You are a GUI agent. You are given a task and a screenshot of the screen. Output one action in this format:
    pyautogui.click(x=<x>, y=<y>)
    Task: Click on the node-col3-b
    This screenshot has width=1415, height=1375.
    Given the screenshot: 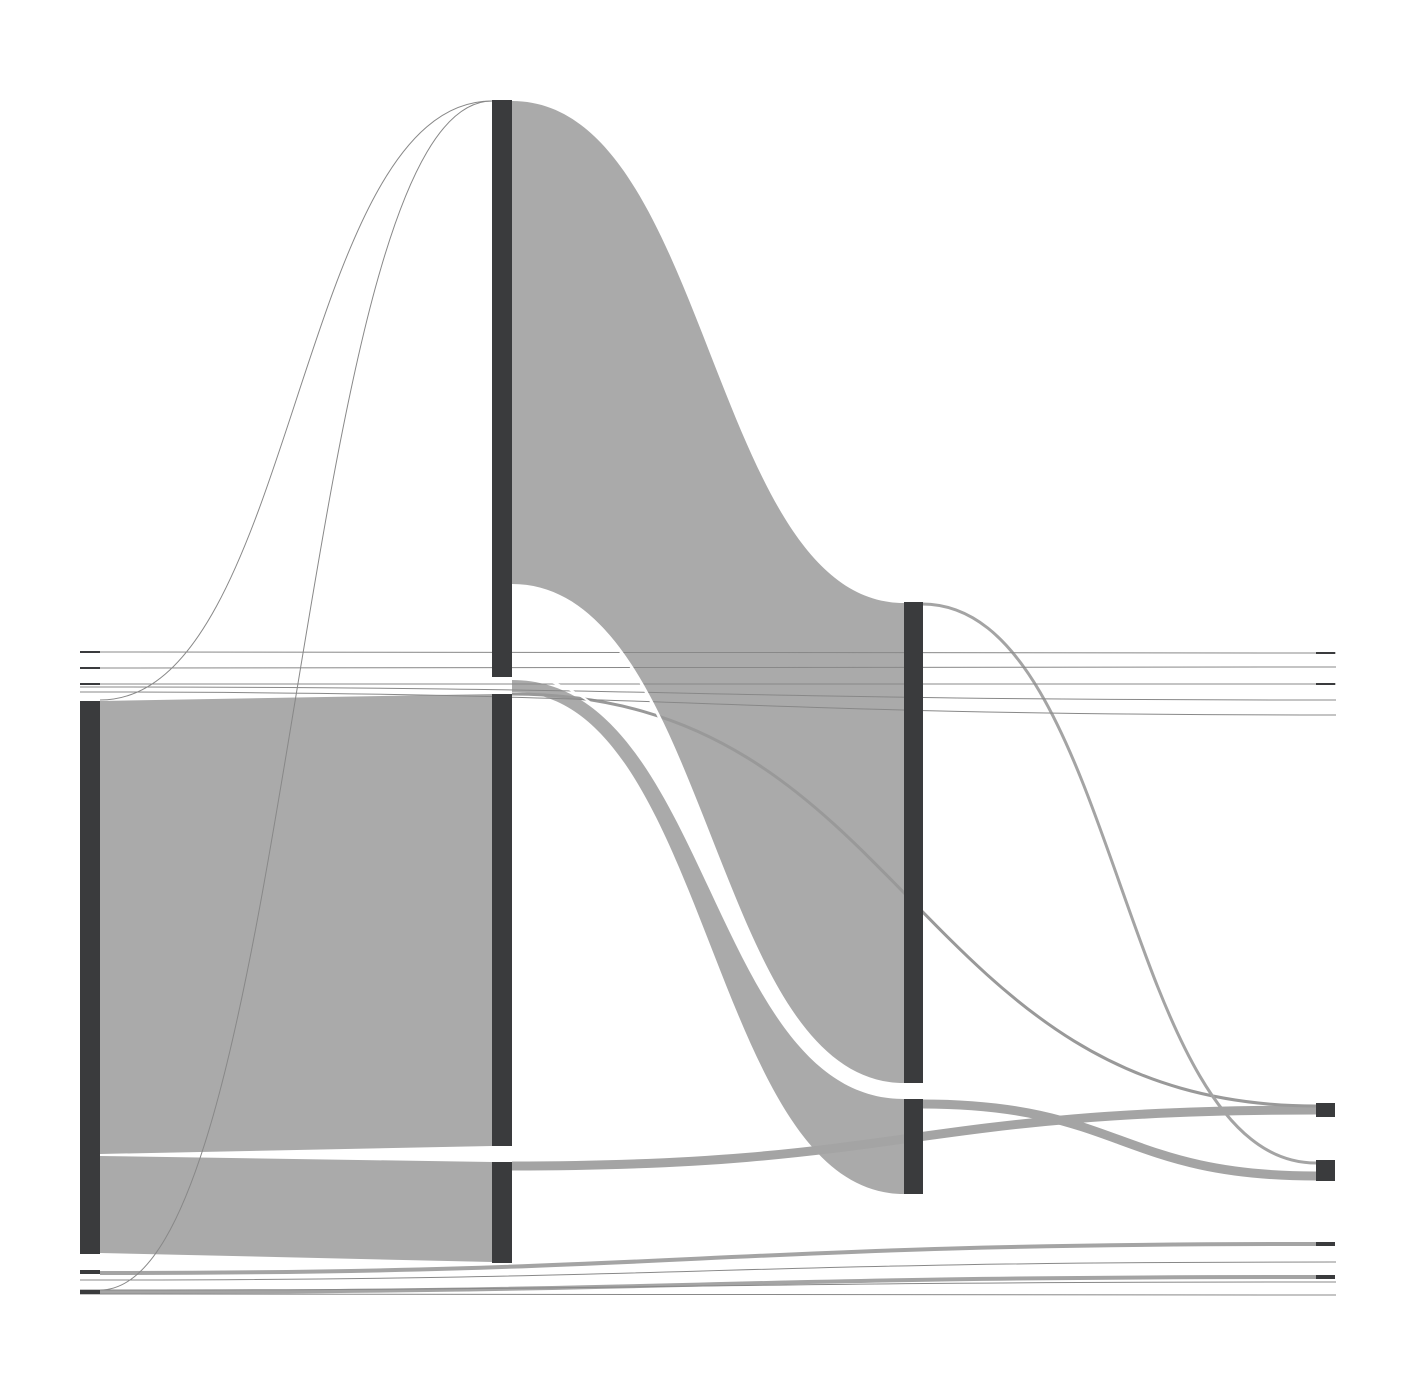 What is the action you would take?
    pyautogui.click(x=1325, y=1170)
    